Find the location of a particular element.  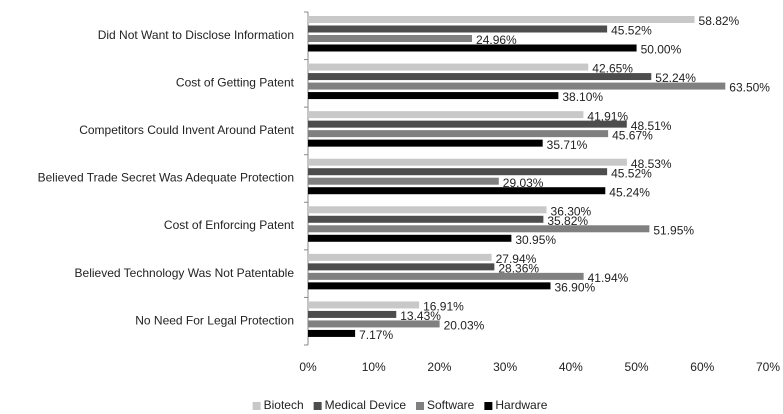

value-label: 50.00% is located at coordinates (661, 50).